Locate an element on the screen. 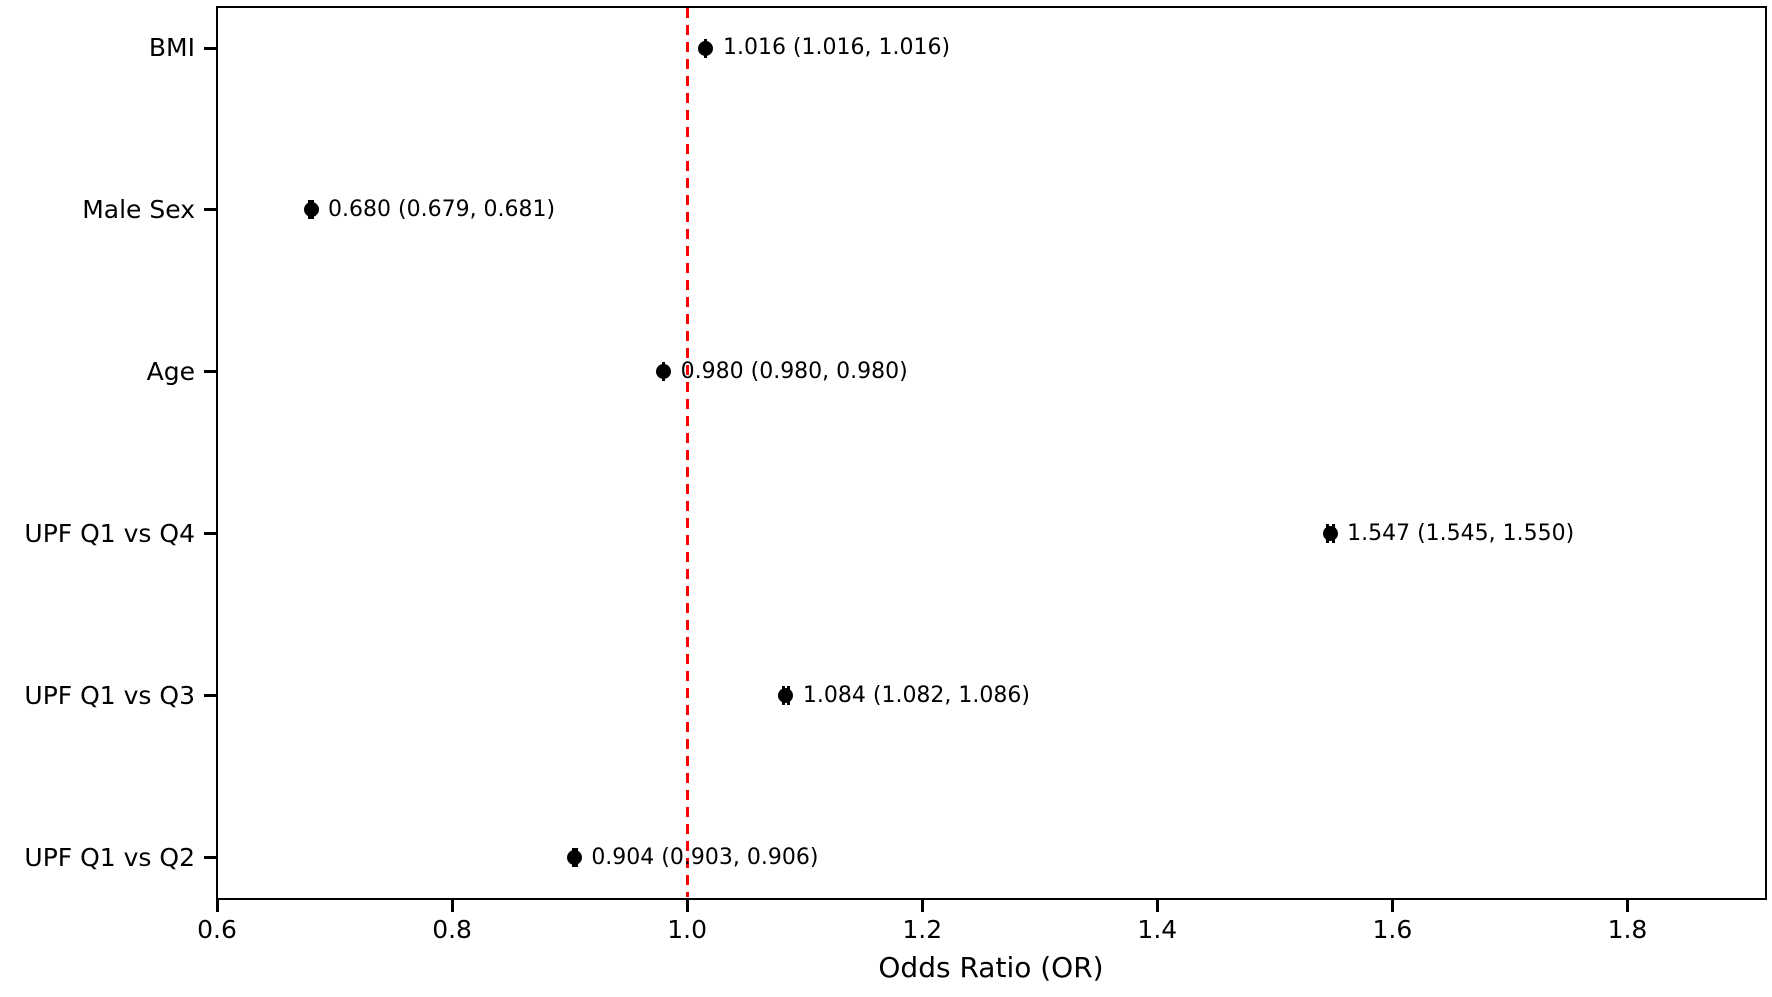 The width and height of the screenshot is (1772, 997). x-tick-label: 1.6 is located at coordinates (1392, 929).